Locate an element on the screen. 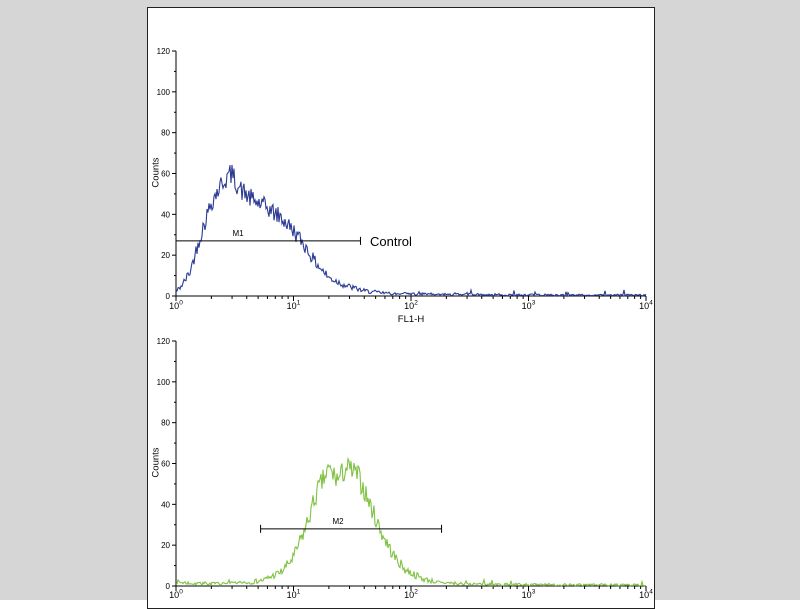  marker-m2-label: M2 is located at coordinates (338, 521).